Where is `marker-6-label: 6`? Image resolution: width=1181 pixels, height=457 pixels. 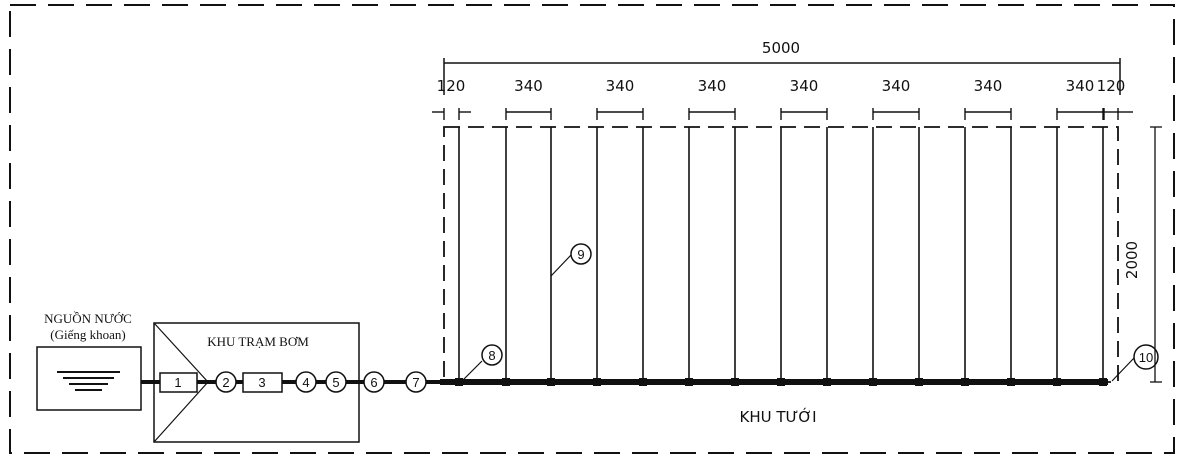
marker-6-label: 6 is located at coordinates (373, 382).